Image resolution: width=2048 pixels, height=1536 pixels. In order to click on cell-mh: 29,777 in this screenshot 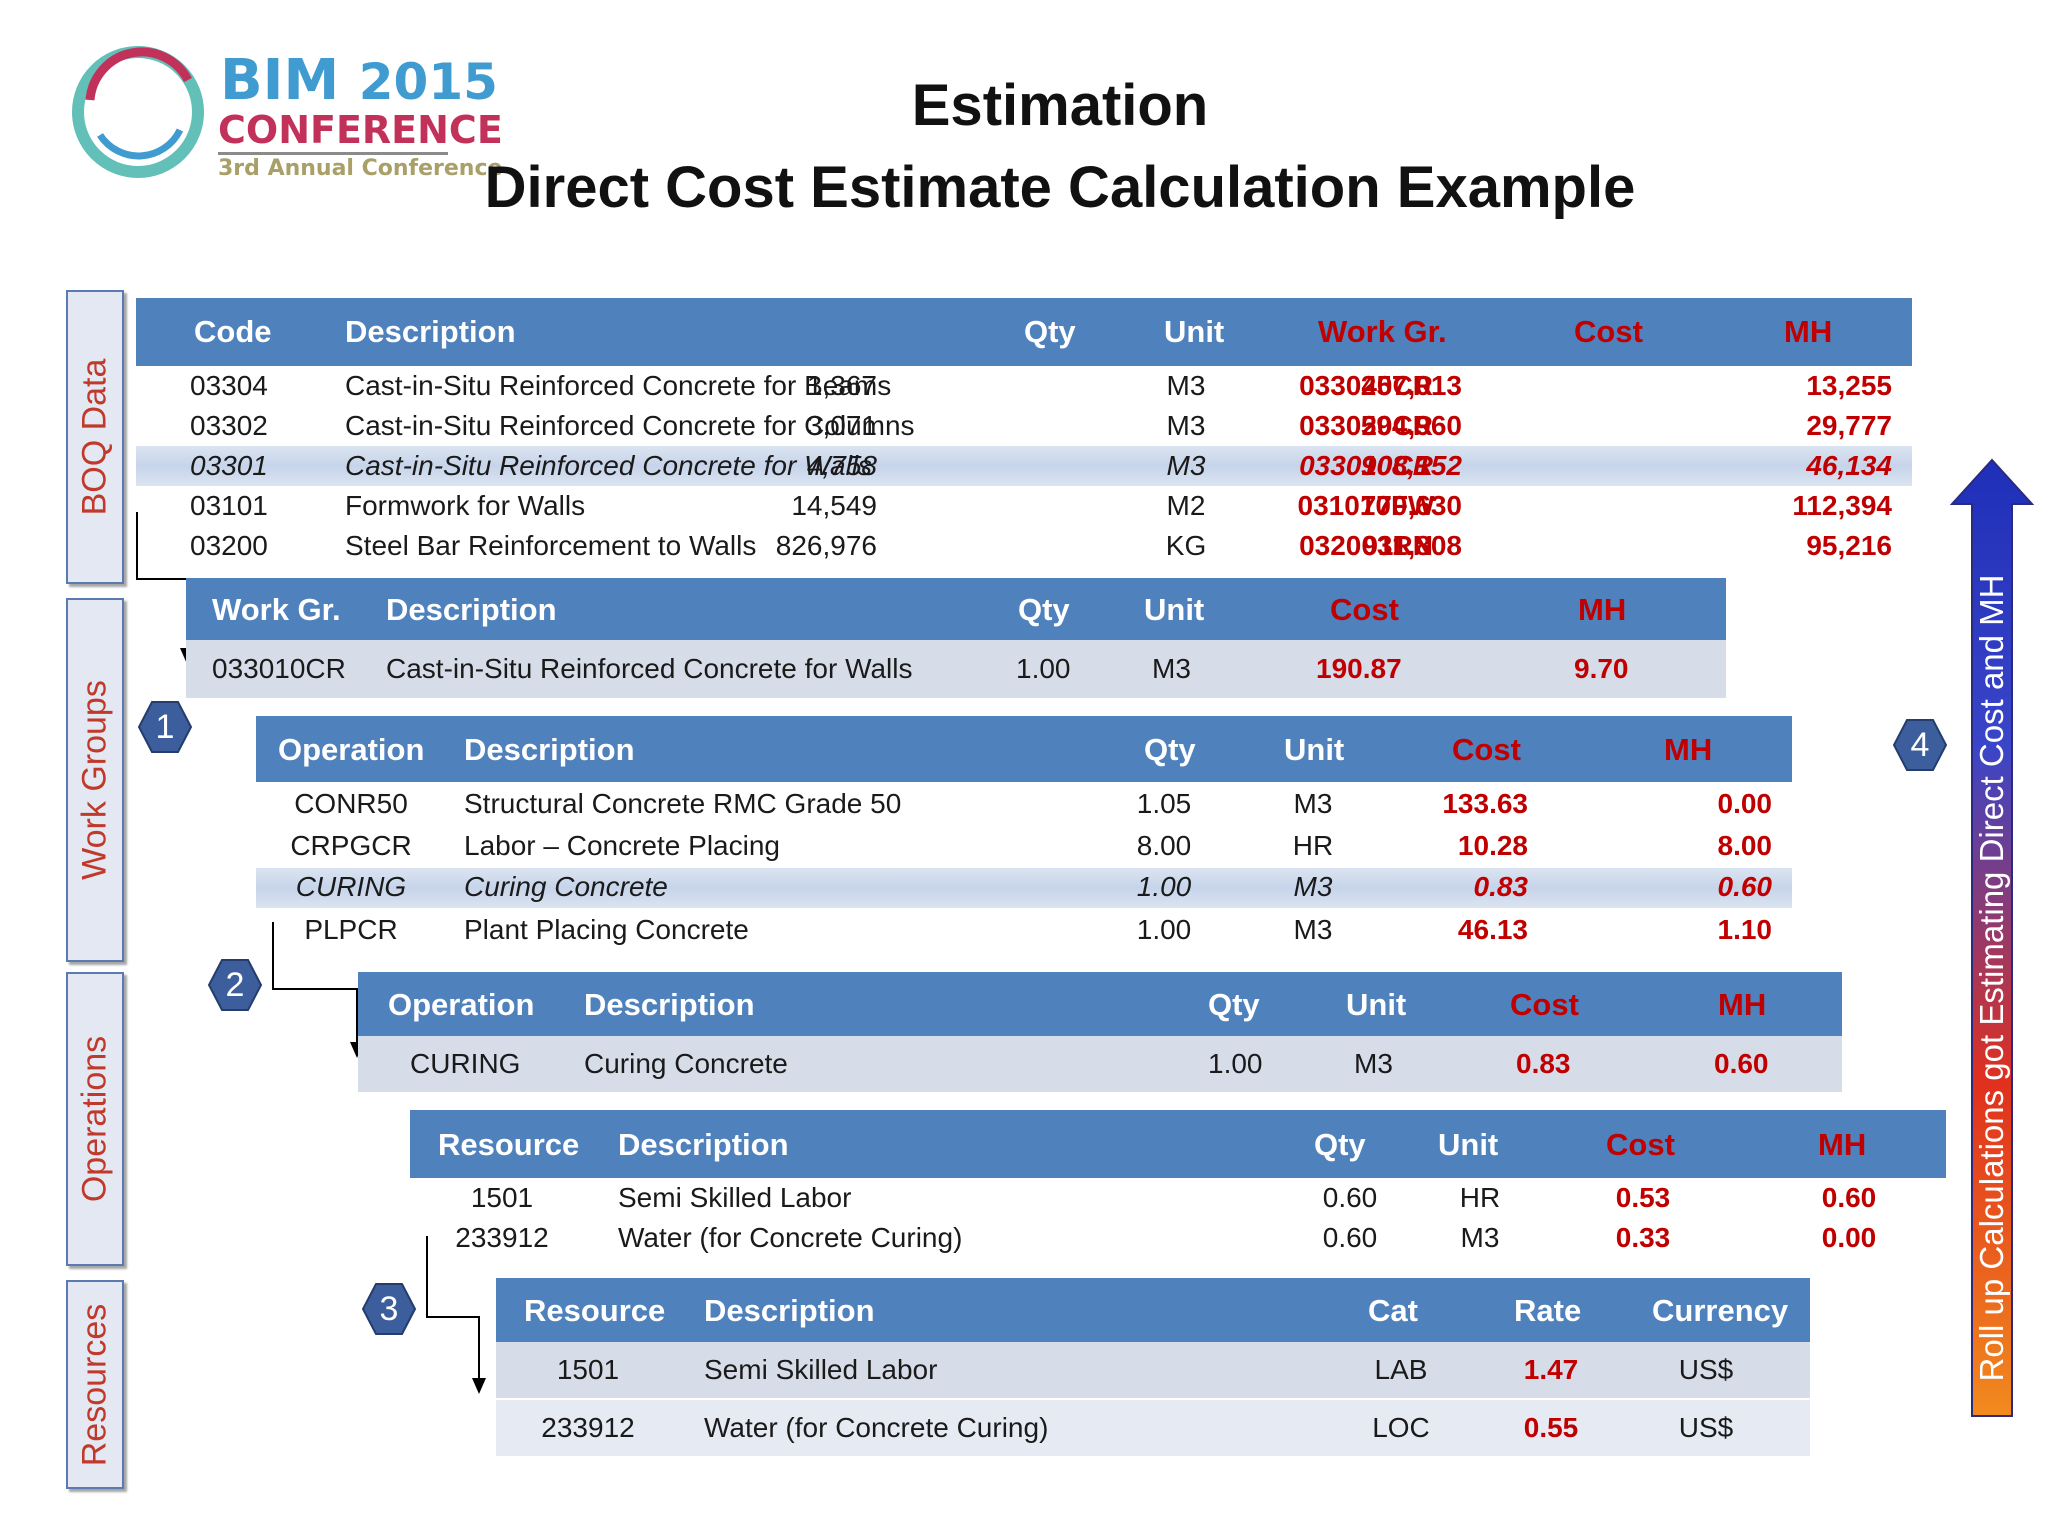, I will do `click(1849, 425)`.